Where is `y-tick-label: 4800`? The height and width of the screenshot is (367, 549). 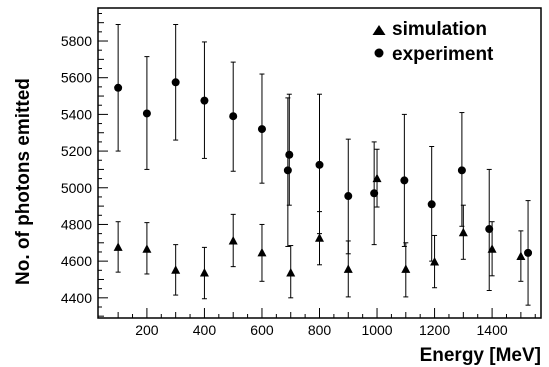
y-tick-label: 4800 is located at coordinates (76, 224).